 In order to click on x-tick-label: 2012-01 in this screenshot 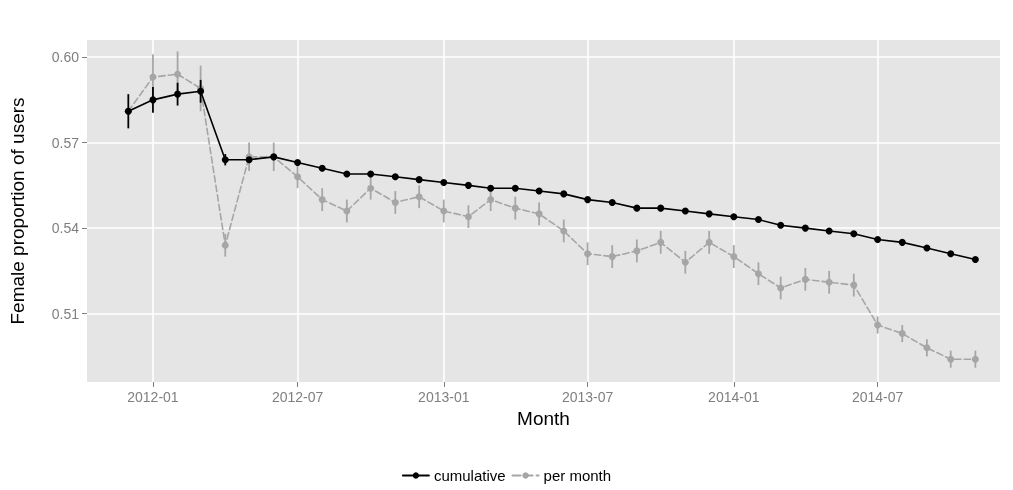, I will do `click(153, 397)`.